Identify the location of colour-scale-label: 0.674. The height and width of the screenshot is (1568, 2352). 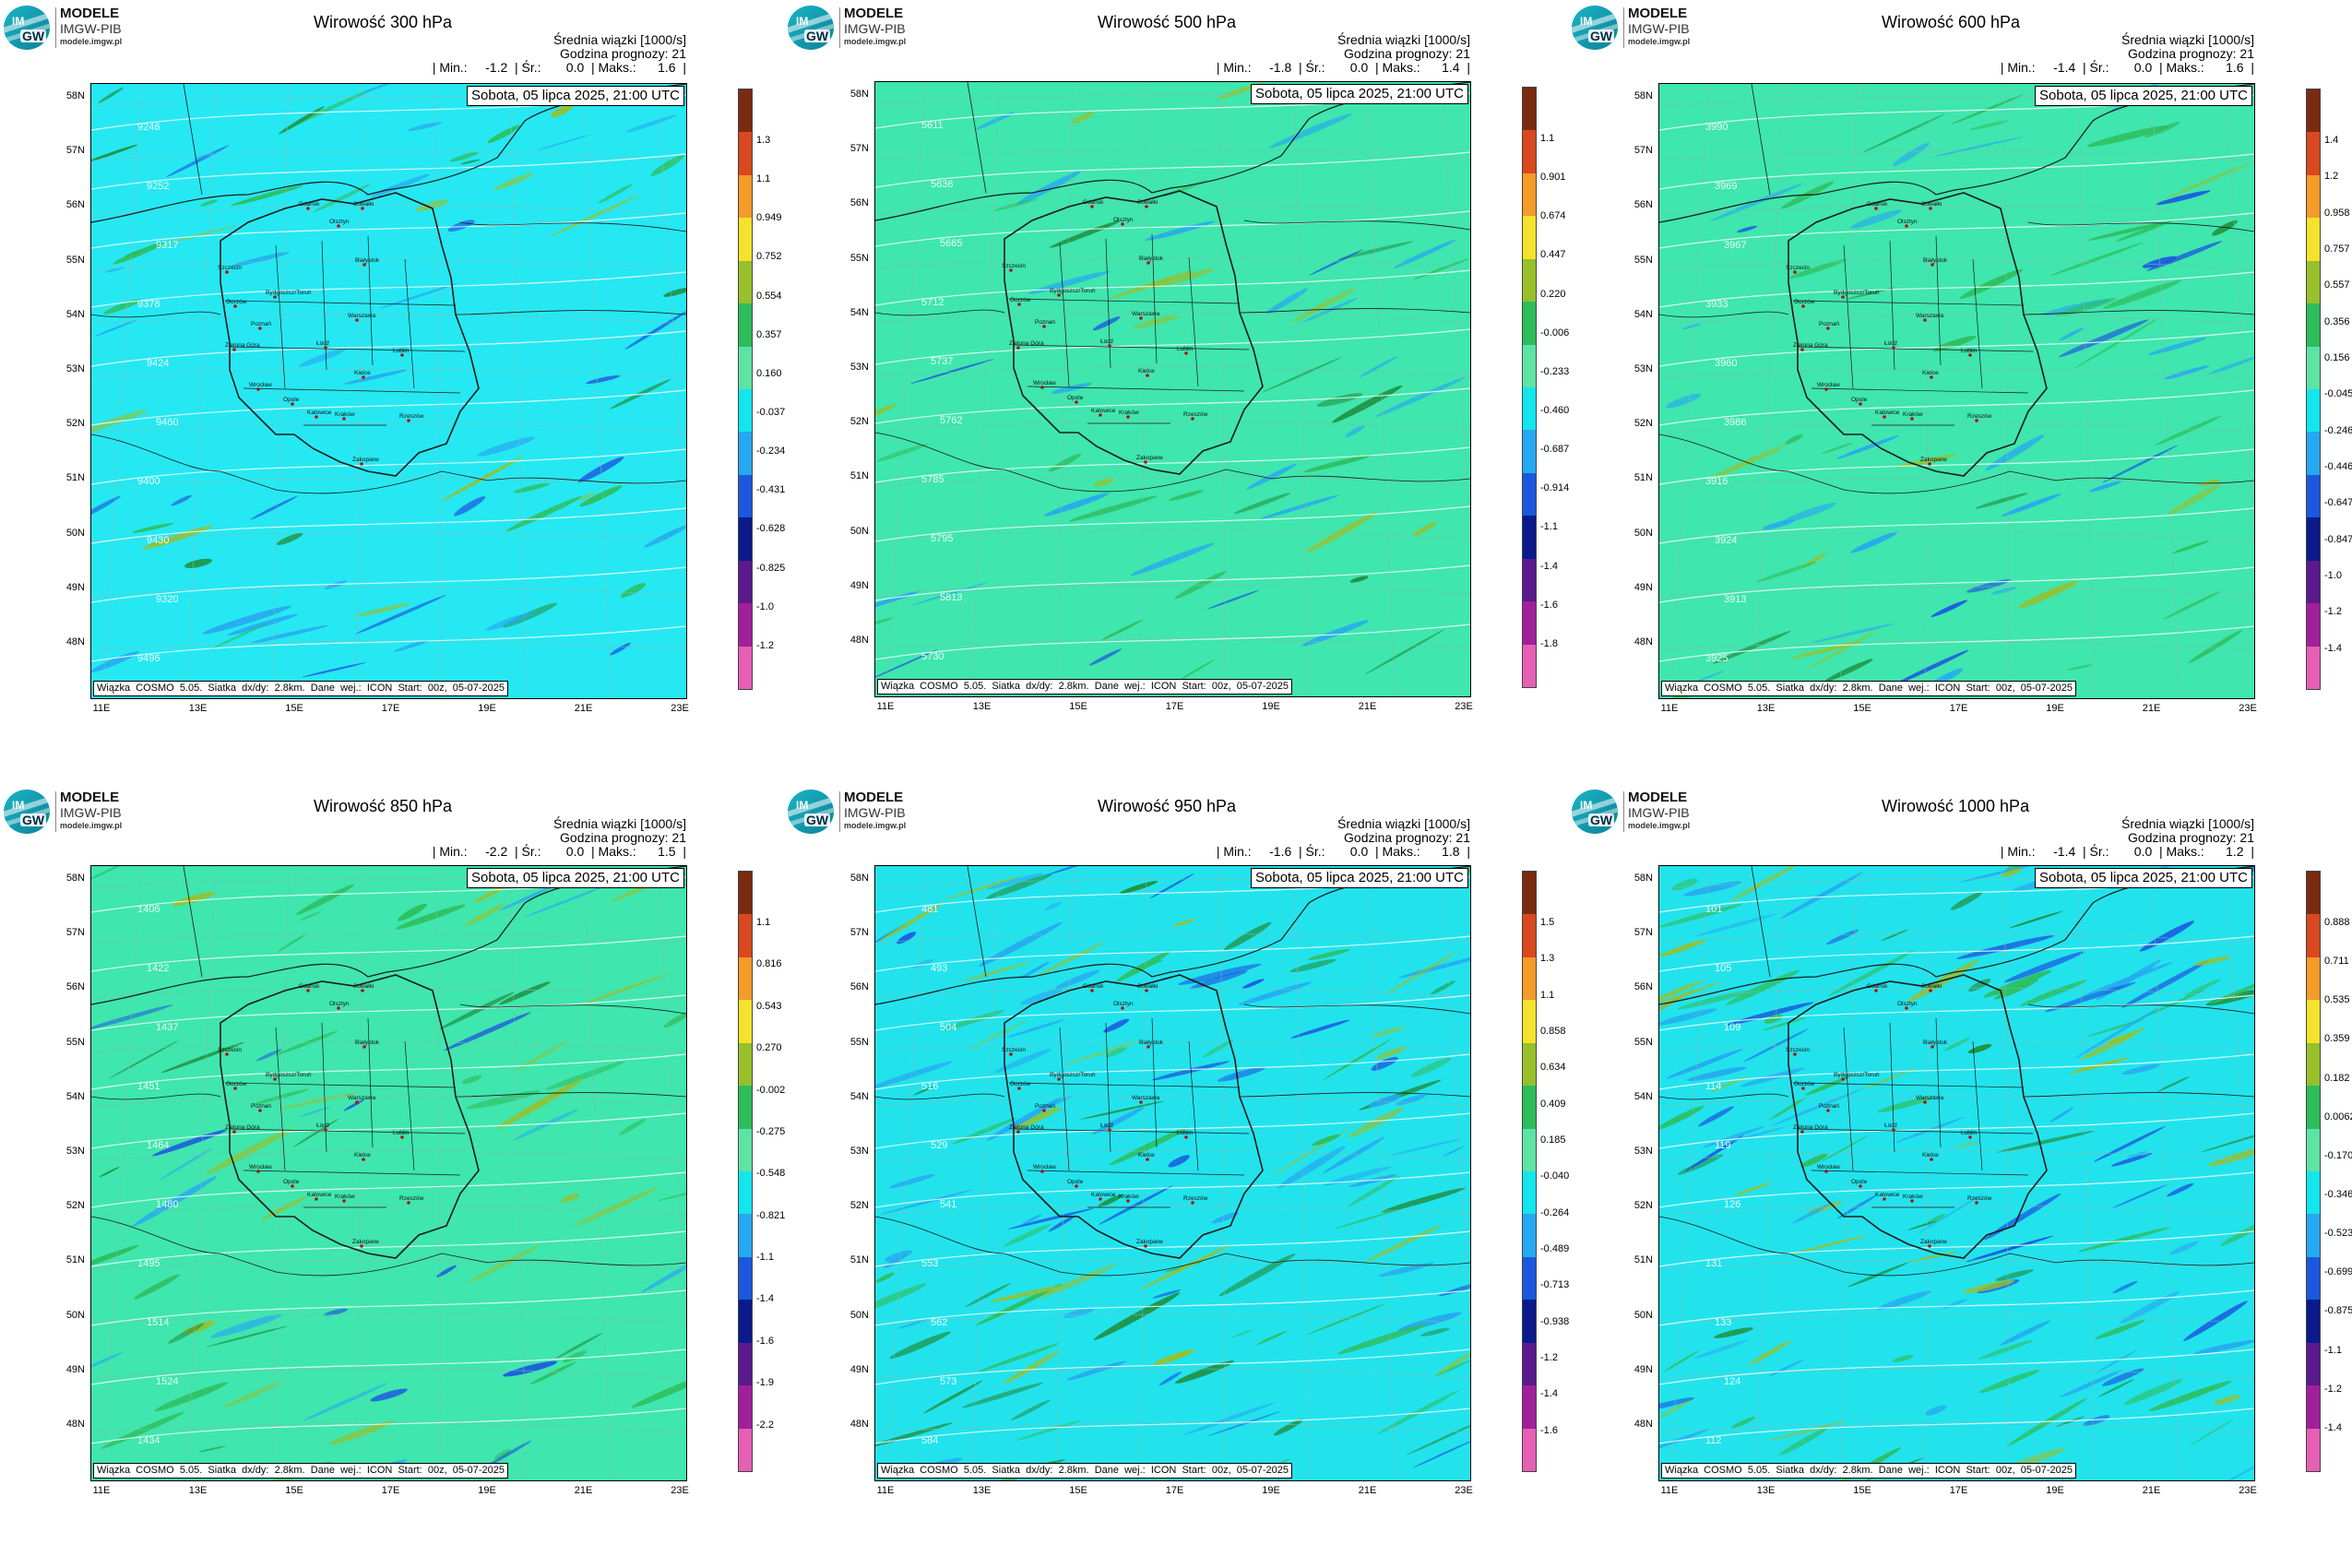
(1553, 216).